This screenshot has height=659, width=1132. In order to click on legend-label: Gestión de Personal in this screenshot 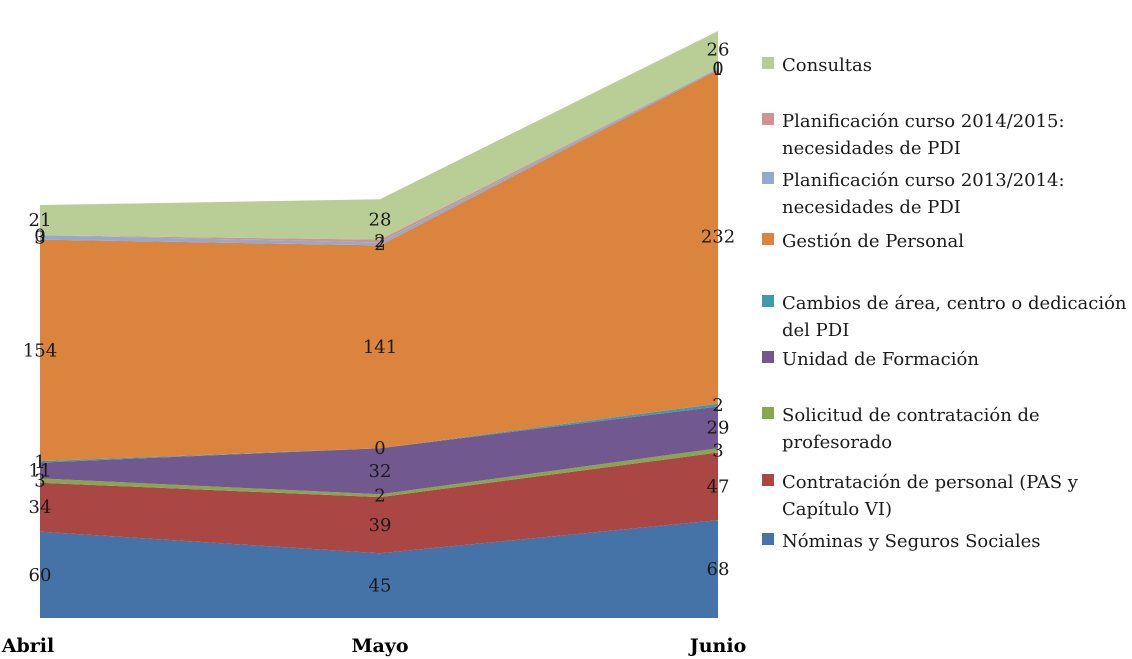, I will do `click(873, 241)`.